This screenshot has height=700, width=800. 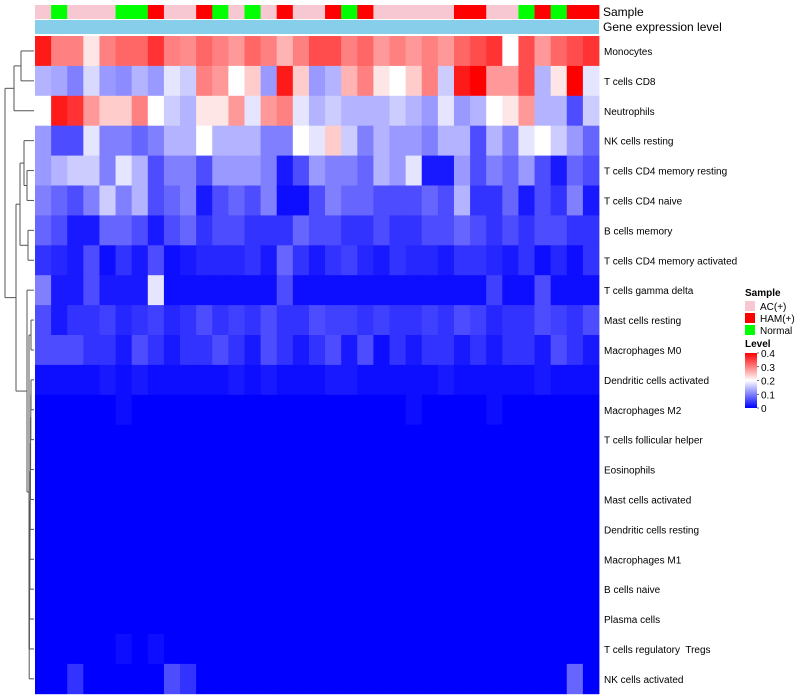 What do you see at coordinates (768, 354) in the screenshot?
I see `level-tick-label: 0.4` at bounding box center [768, 354].